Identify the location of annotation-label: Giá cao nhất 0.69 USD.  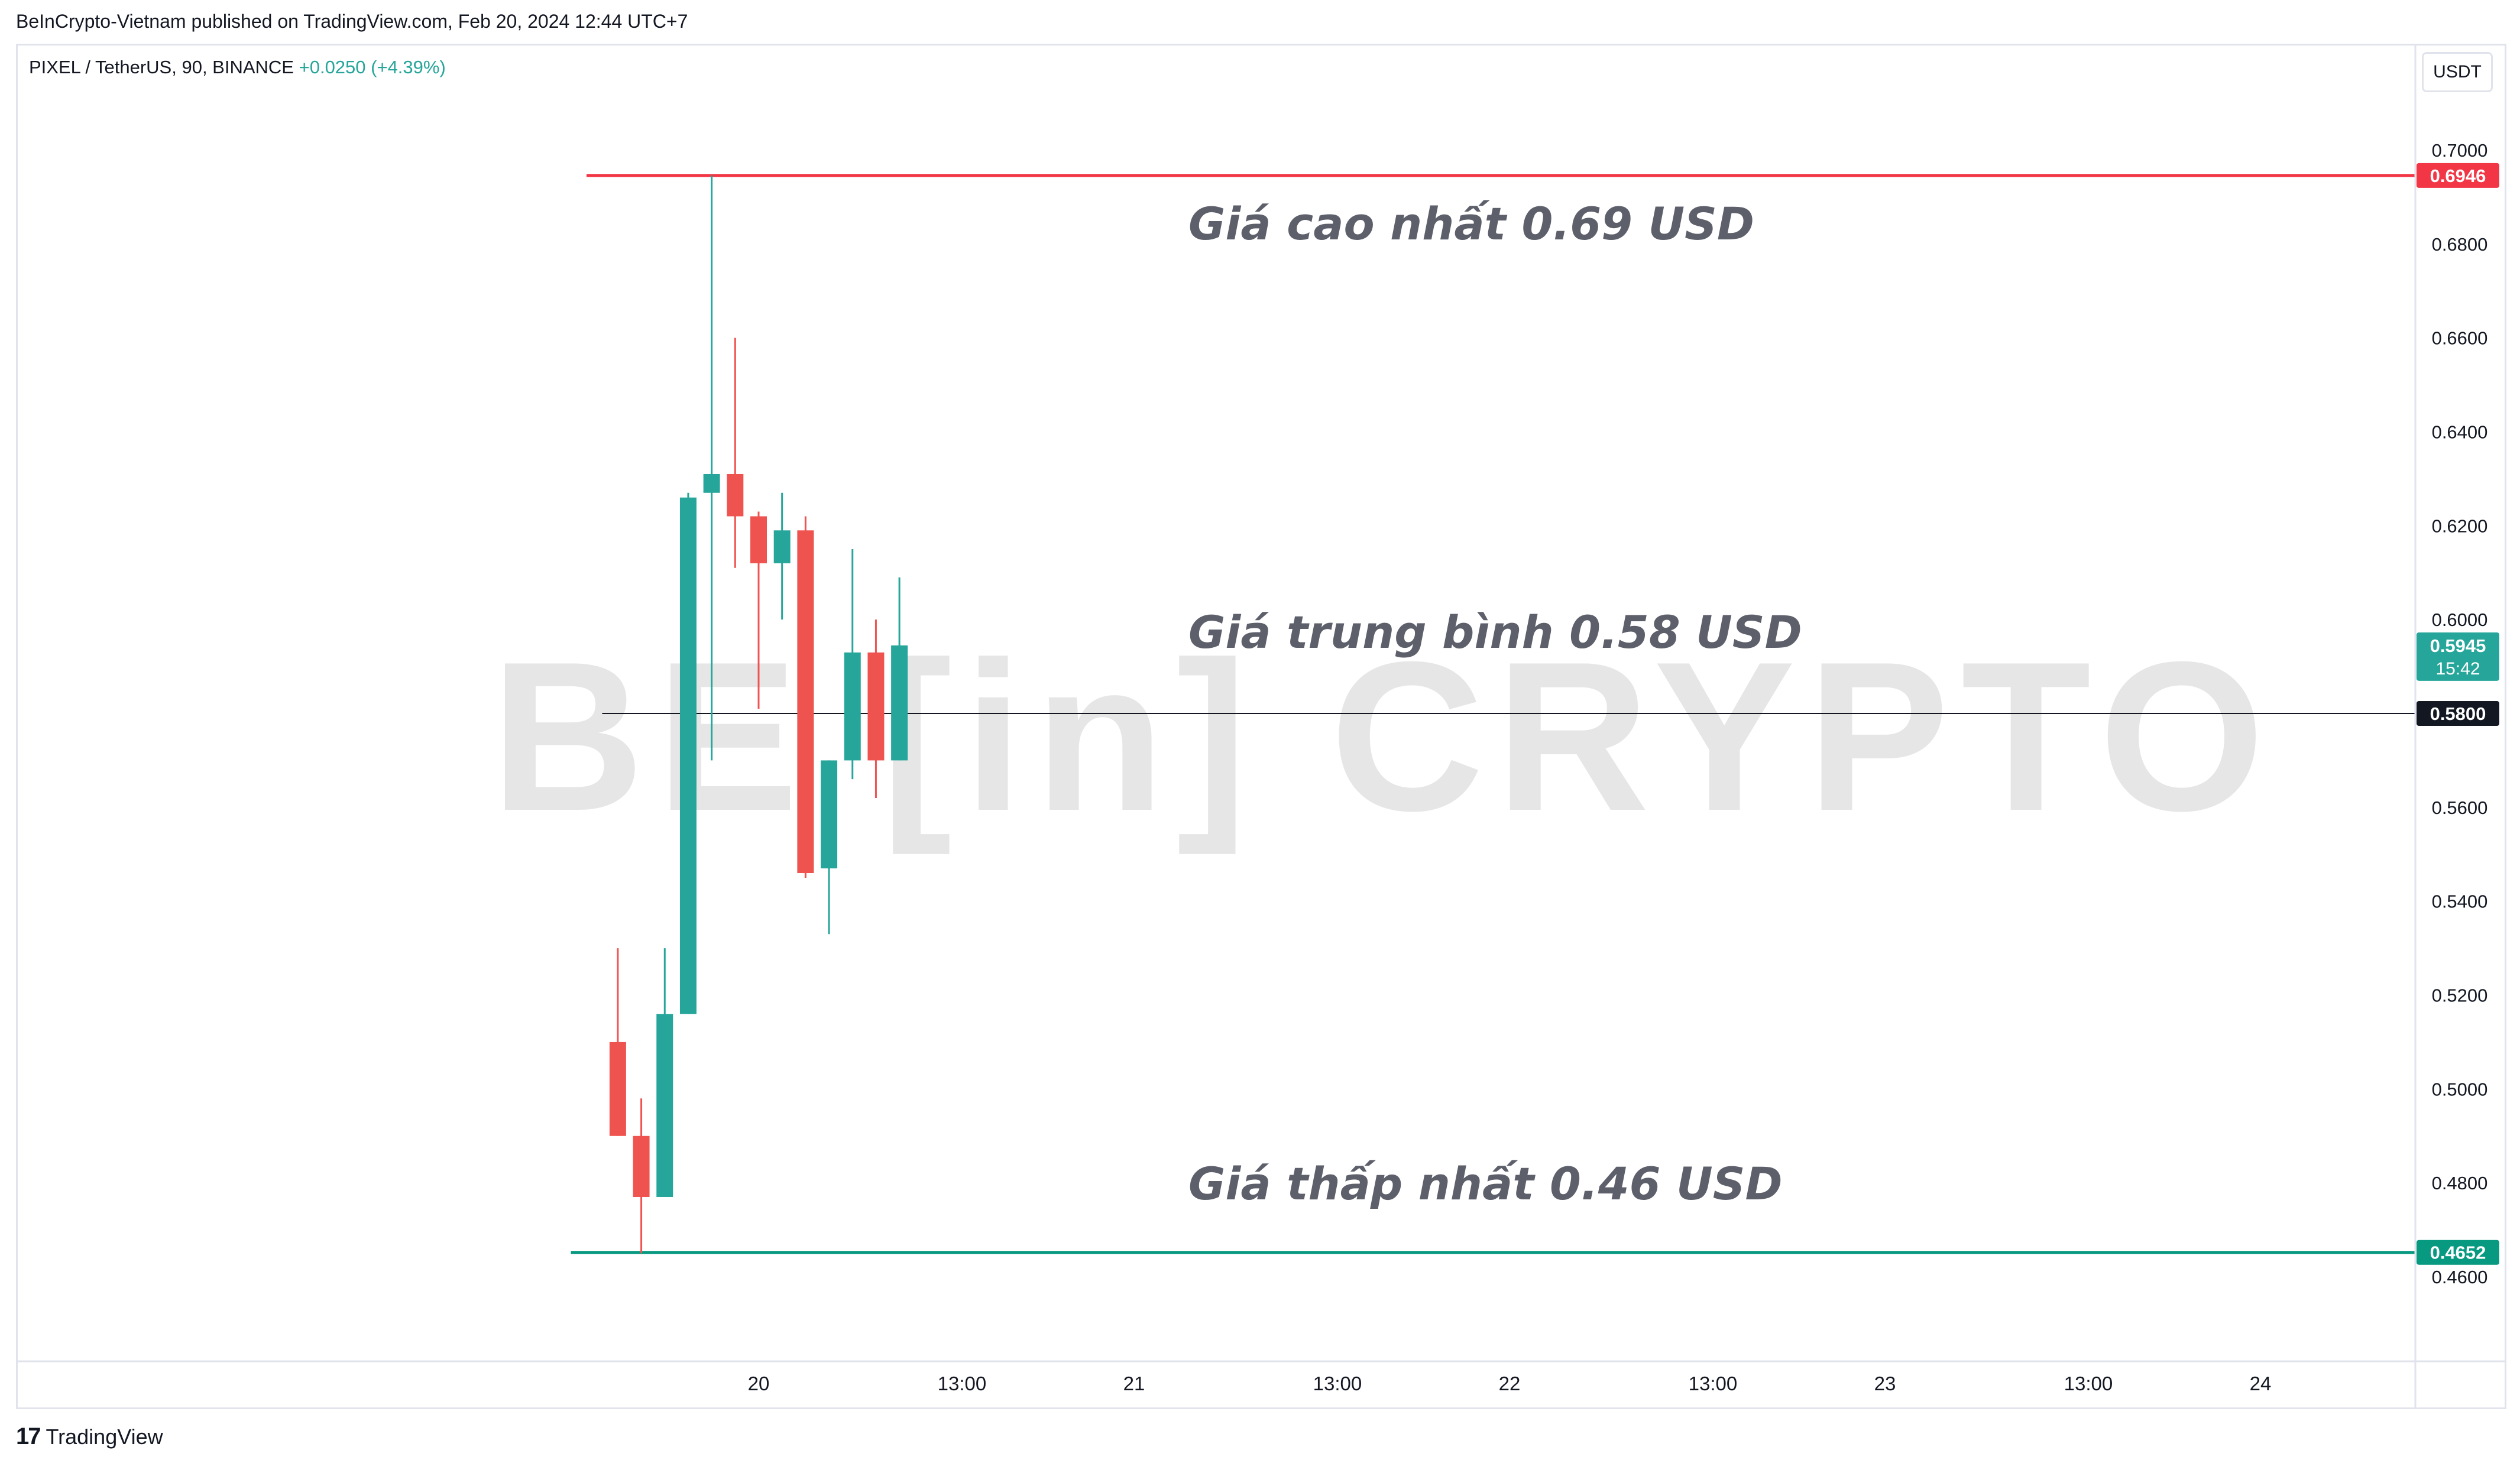
(1471, 223).